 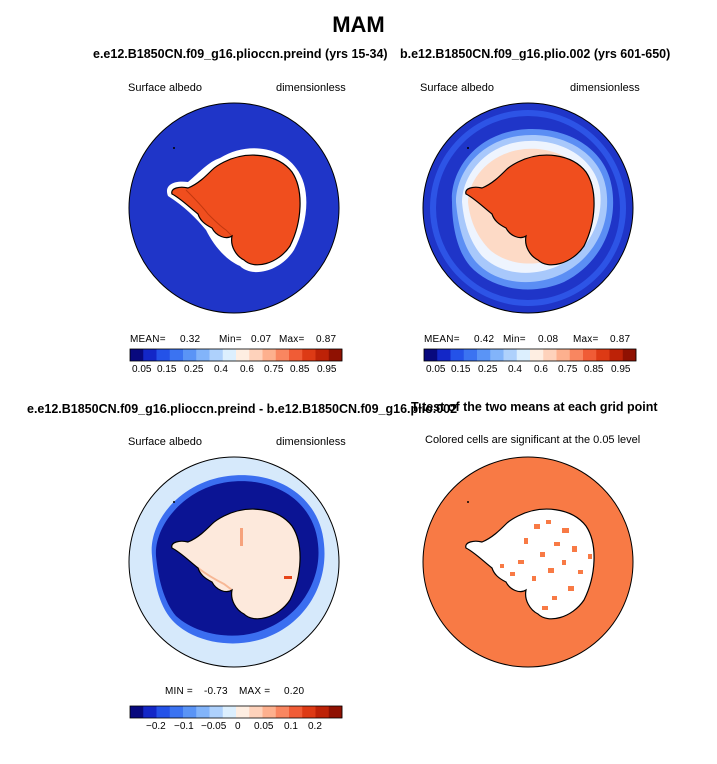 I want to click on panel-1-colorbar, so click(x=236, y=355).